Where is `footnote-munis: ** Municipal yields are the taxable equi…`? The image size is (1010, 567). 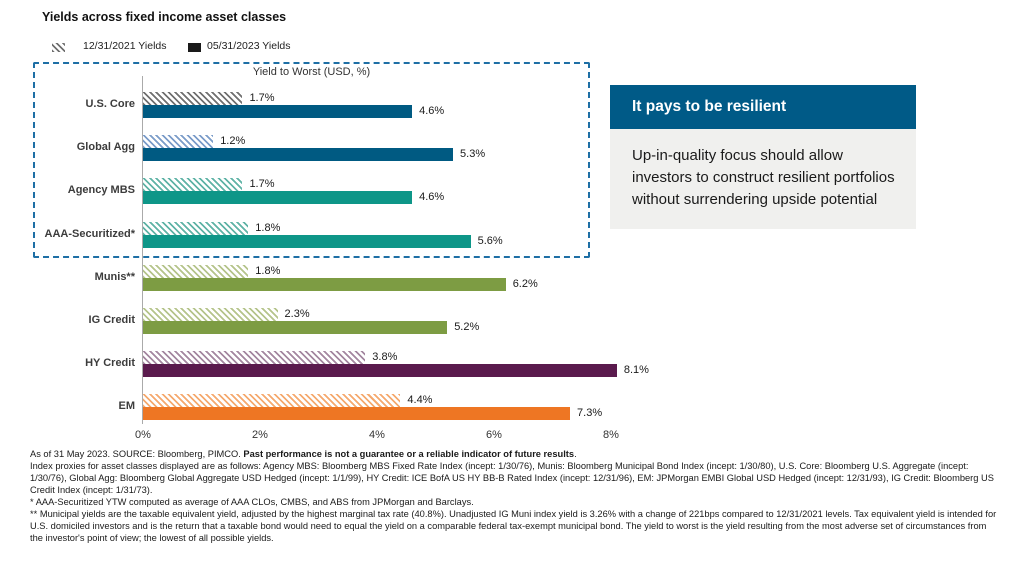 footnote-munis: ** Municipal yields are the taxable equi… is located at coordinates (513, 526).